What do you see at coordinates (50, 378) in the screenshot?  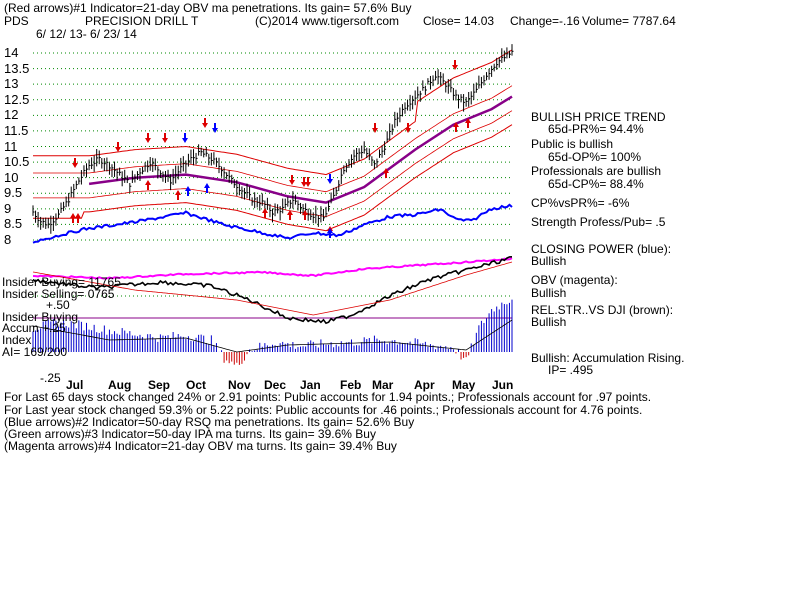 I see `minus-25-label: -.25` at bounding box center [50, 378].